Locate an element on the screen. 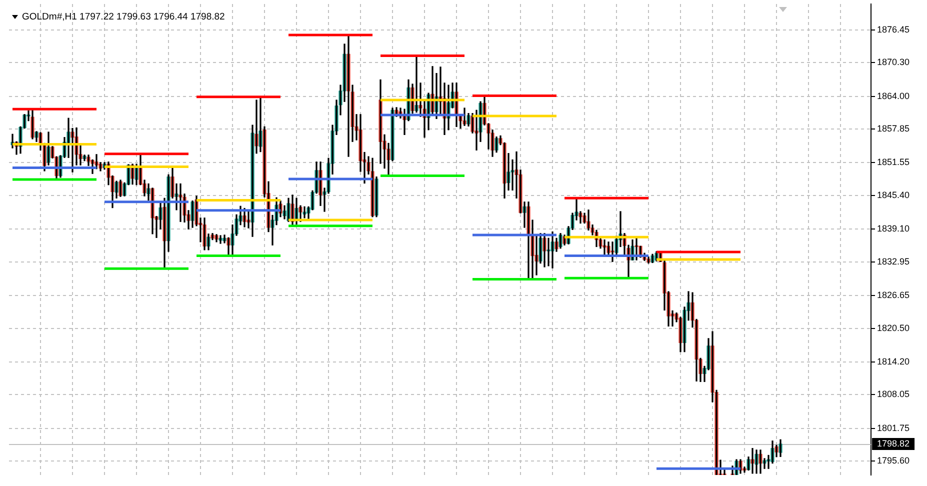 The width and height of the screenshot is (927, 486). y-tick-label: 1814.20 is located at coordinates (893, 361).